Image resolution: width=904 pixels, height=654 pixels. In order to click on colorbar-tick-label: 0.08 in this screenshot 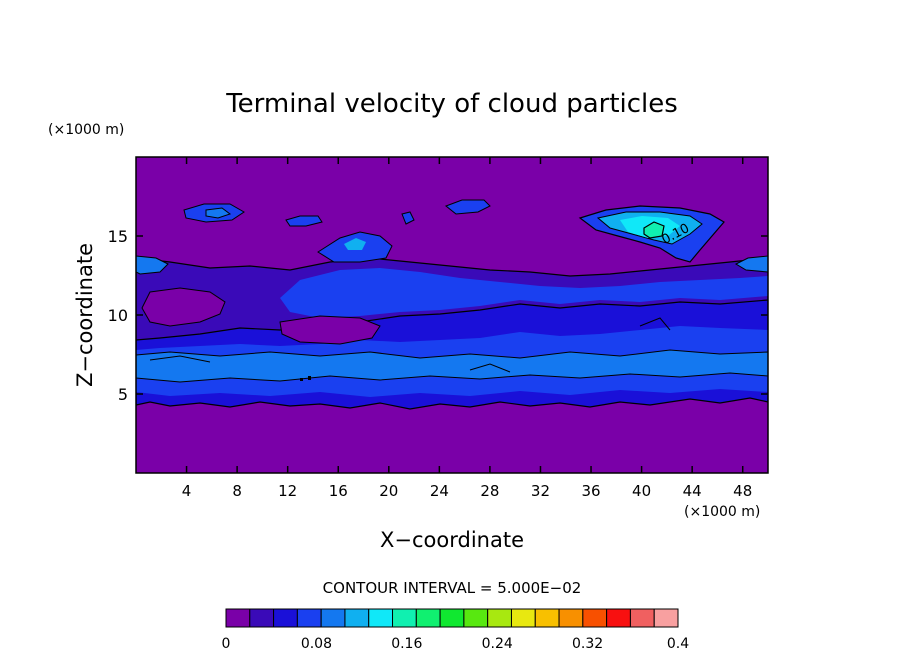, I will do `click(316, 644)`.